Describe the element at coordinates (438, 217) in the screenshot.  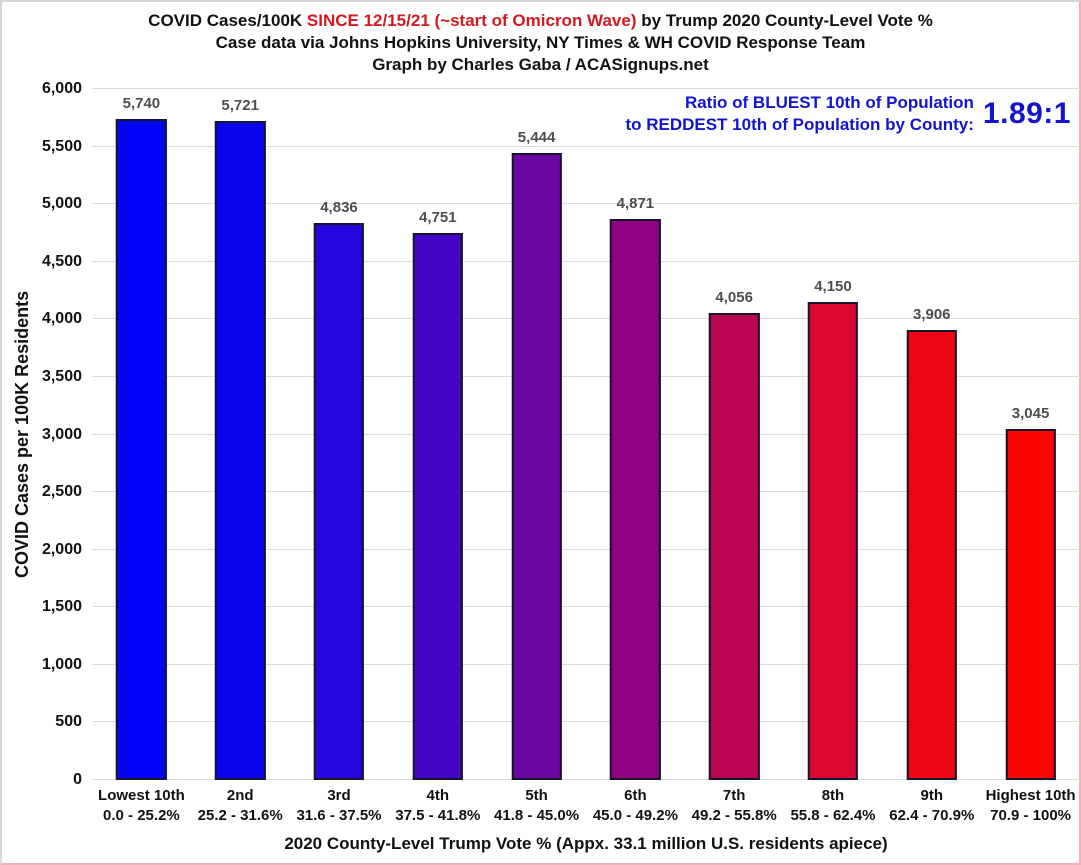
I see `bar-value-label-4: 4,751` at that location.